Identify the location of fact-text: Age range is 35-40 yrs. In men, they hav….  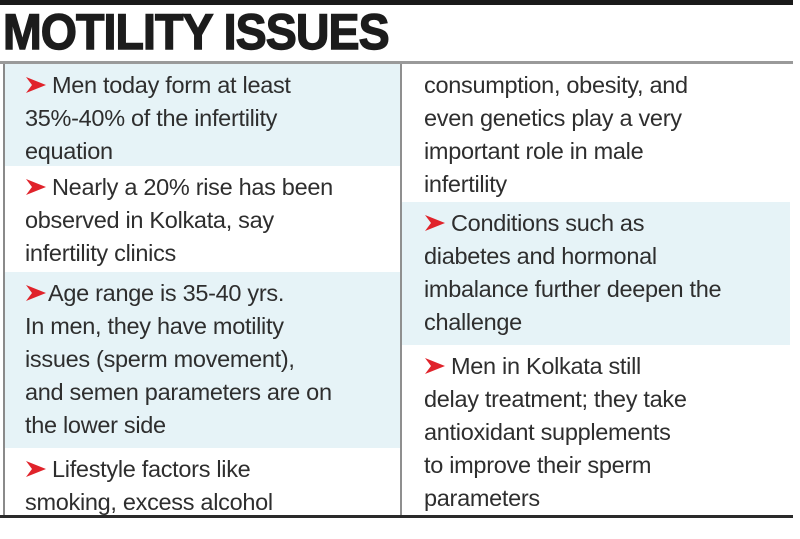
(178, 359).